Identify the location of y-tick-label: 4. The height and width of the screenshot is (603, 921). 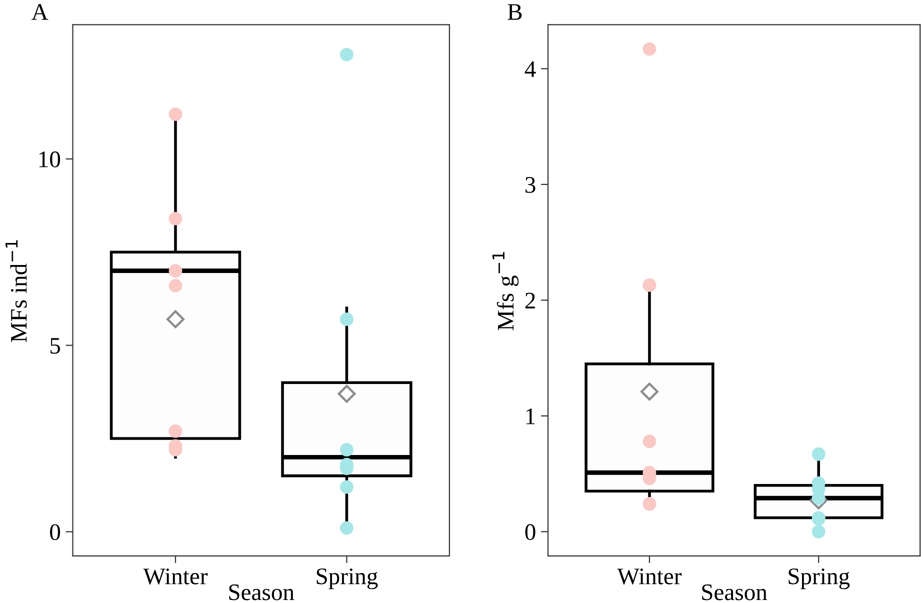
(530, 69).